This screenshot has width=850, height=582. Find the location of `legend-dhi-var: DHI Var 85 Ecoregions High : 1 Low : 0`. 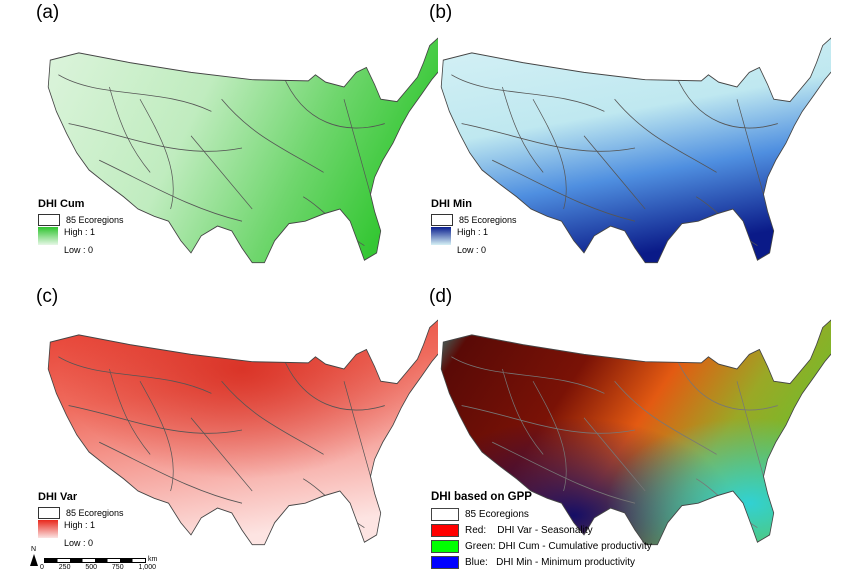

legend-dhi-var: DHI Var 85 Ecoregions High : 1 Low : 0 is located at coordinates (81, 519).